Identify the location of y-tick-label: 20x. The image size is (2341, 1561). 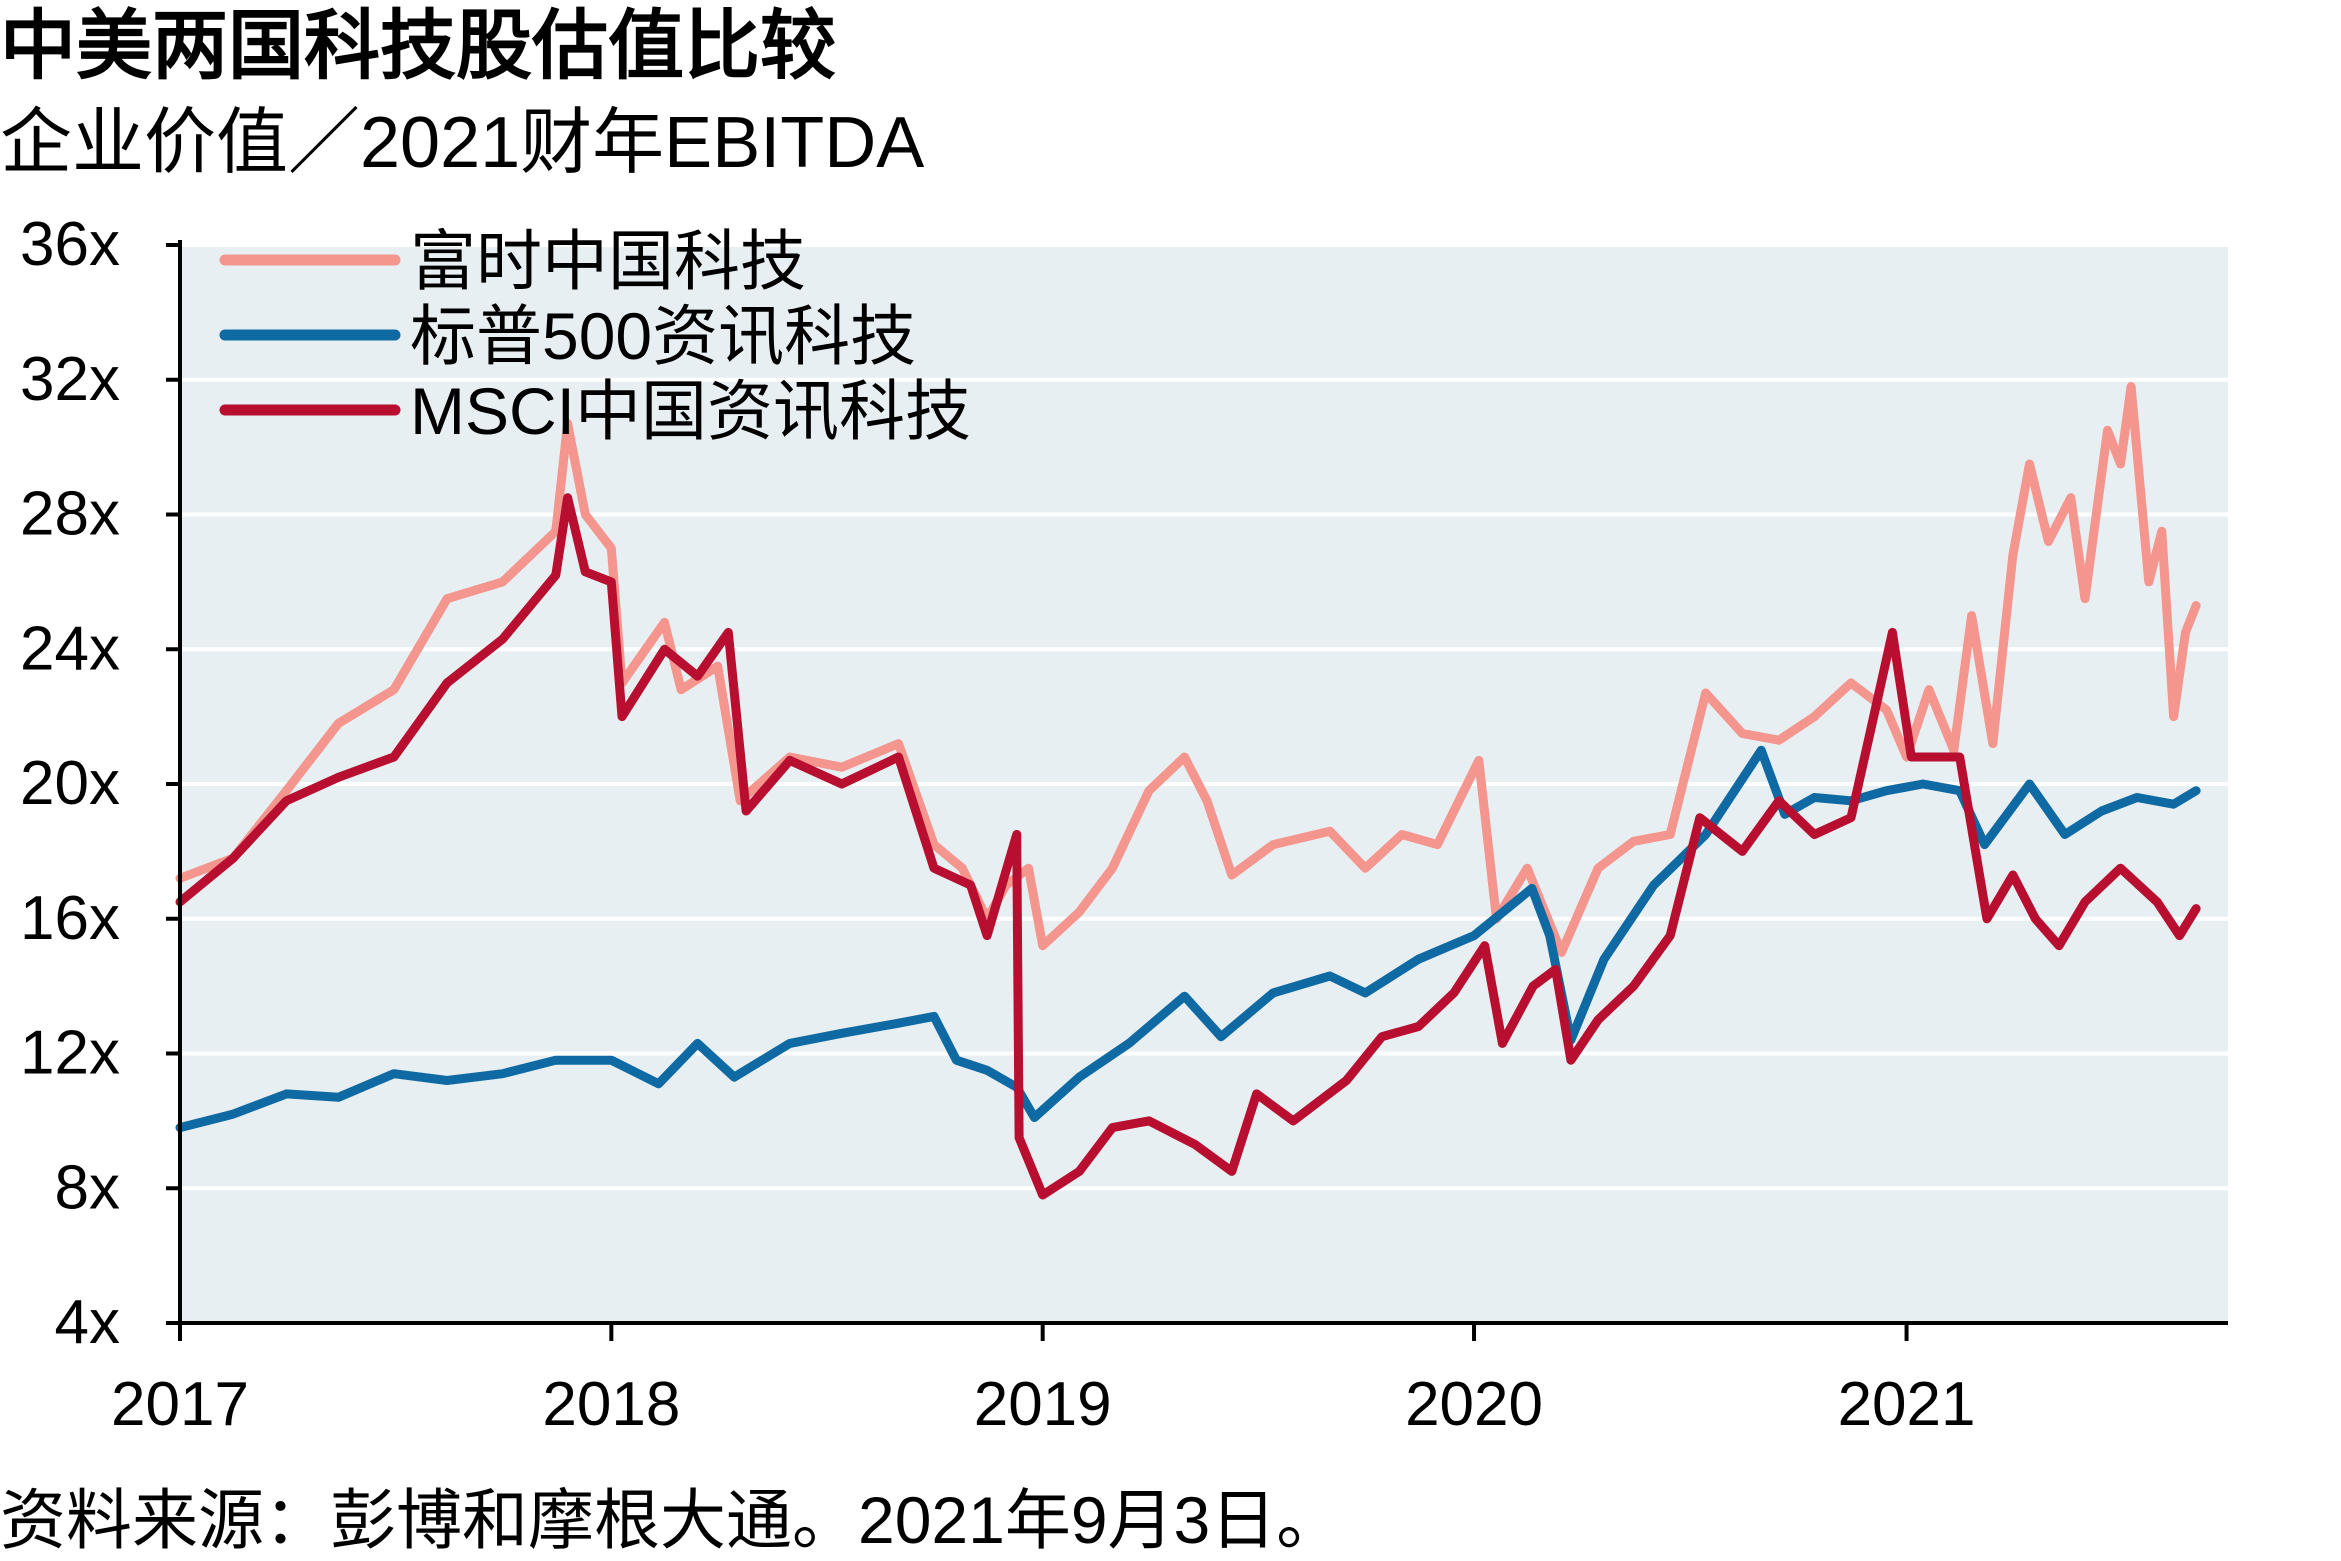
(70, 783).